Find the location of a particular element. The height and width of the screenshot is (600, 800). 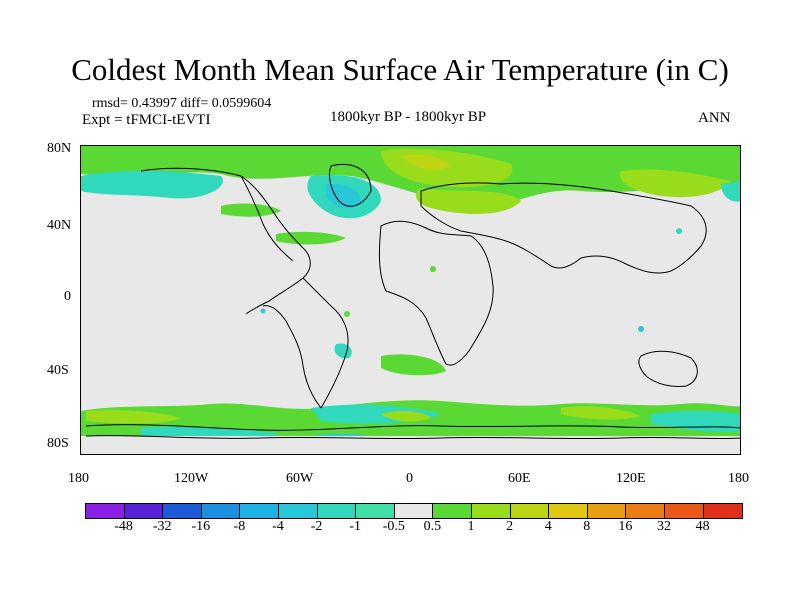

colorbar-label: 48 is located at coordinates (702, 526).